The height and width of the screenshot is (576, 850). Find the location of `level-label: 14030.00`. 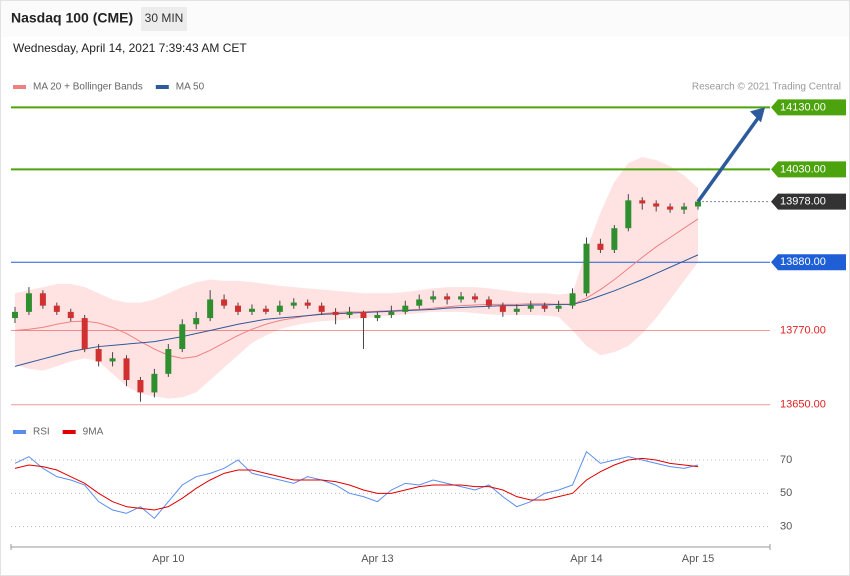

level-label: 14030.00 is located at coordinates (803, 169).